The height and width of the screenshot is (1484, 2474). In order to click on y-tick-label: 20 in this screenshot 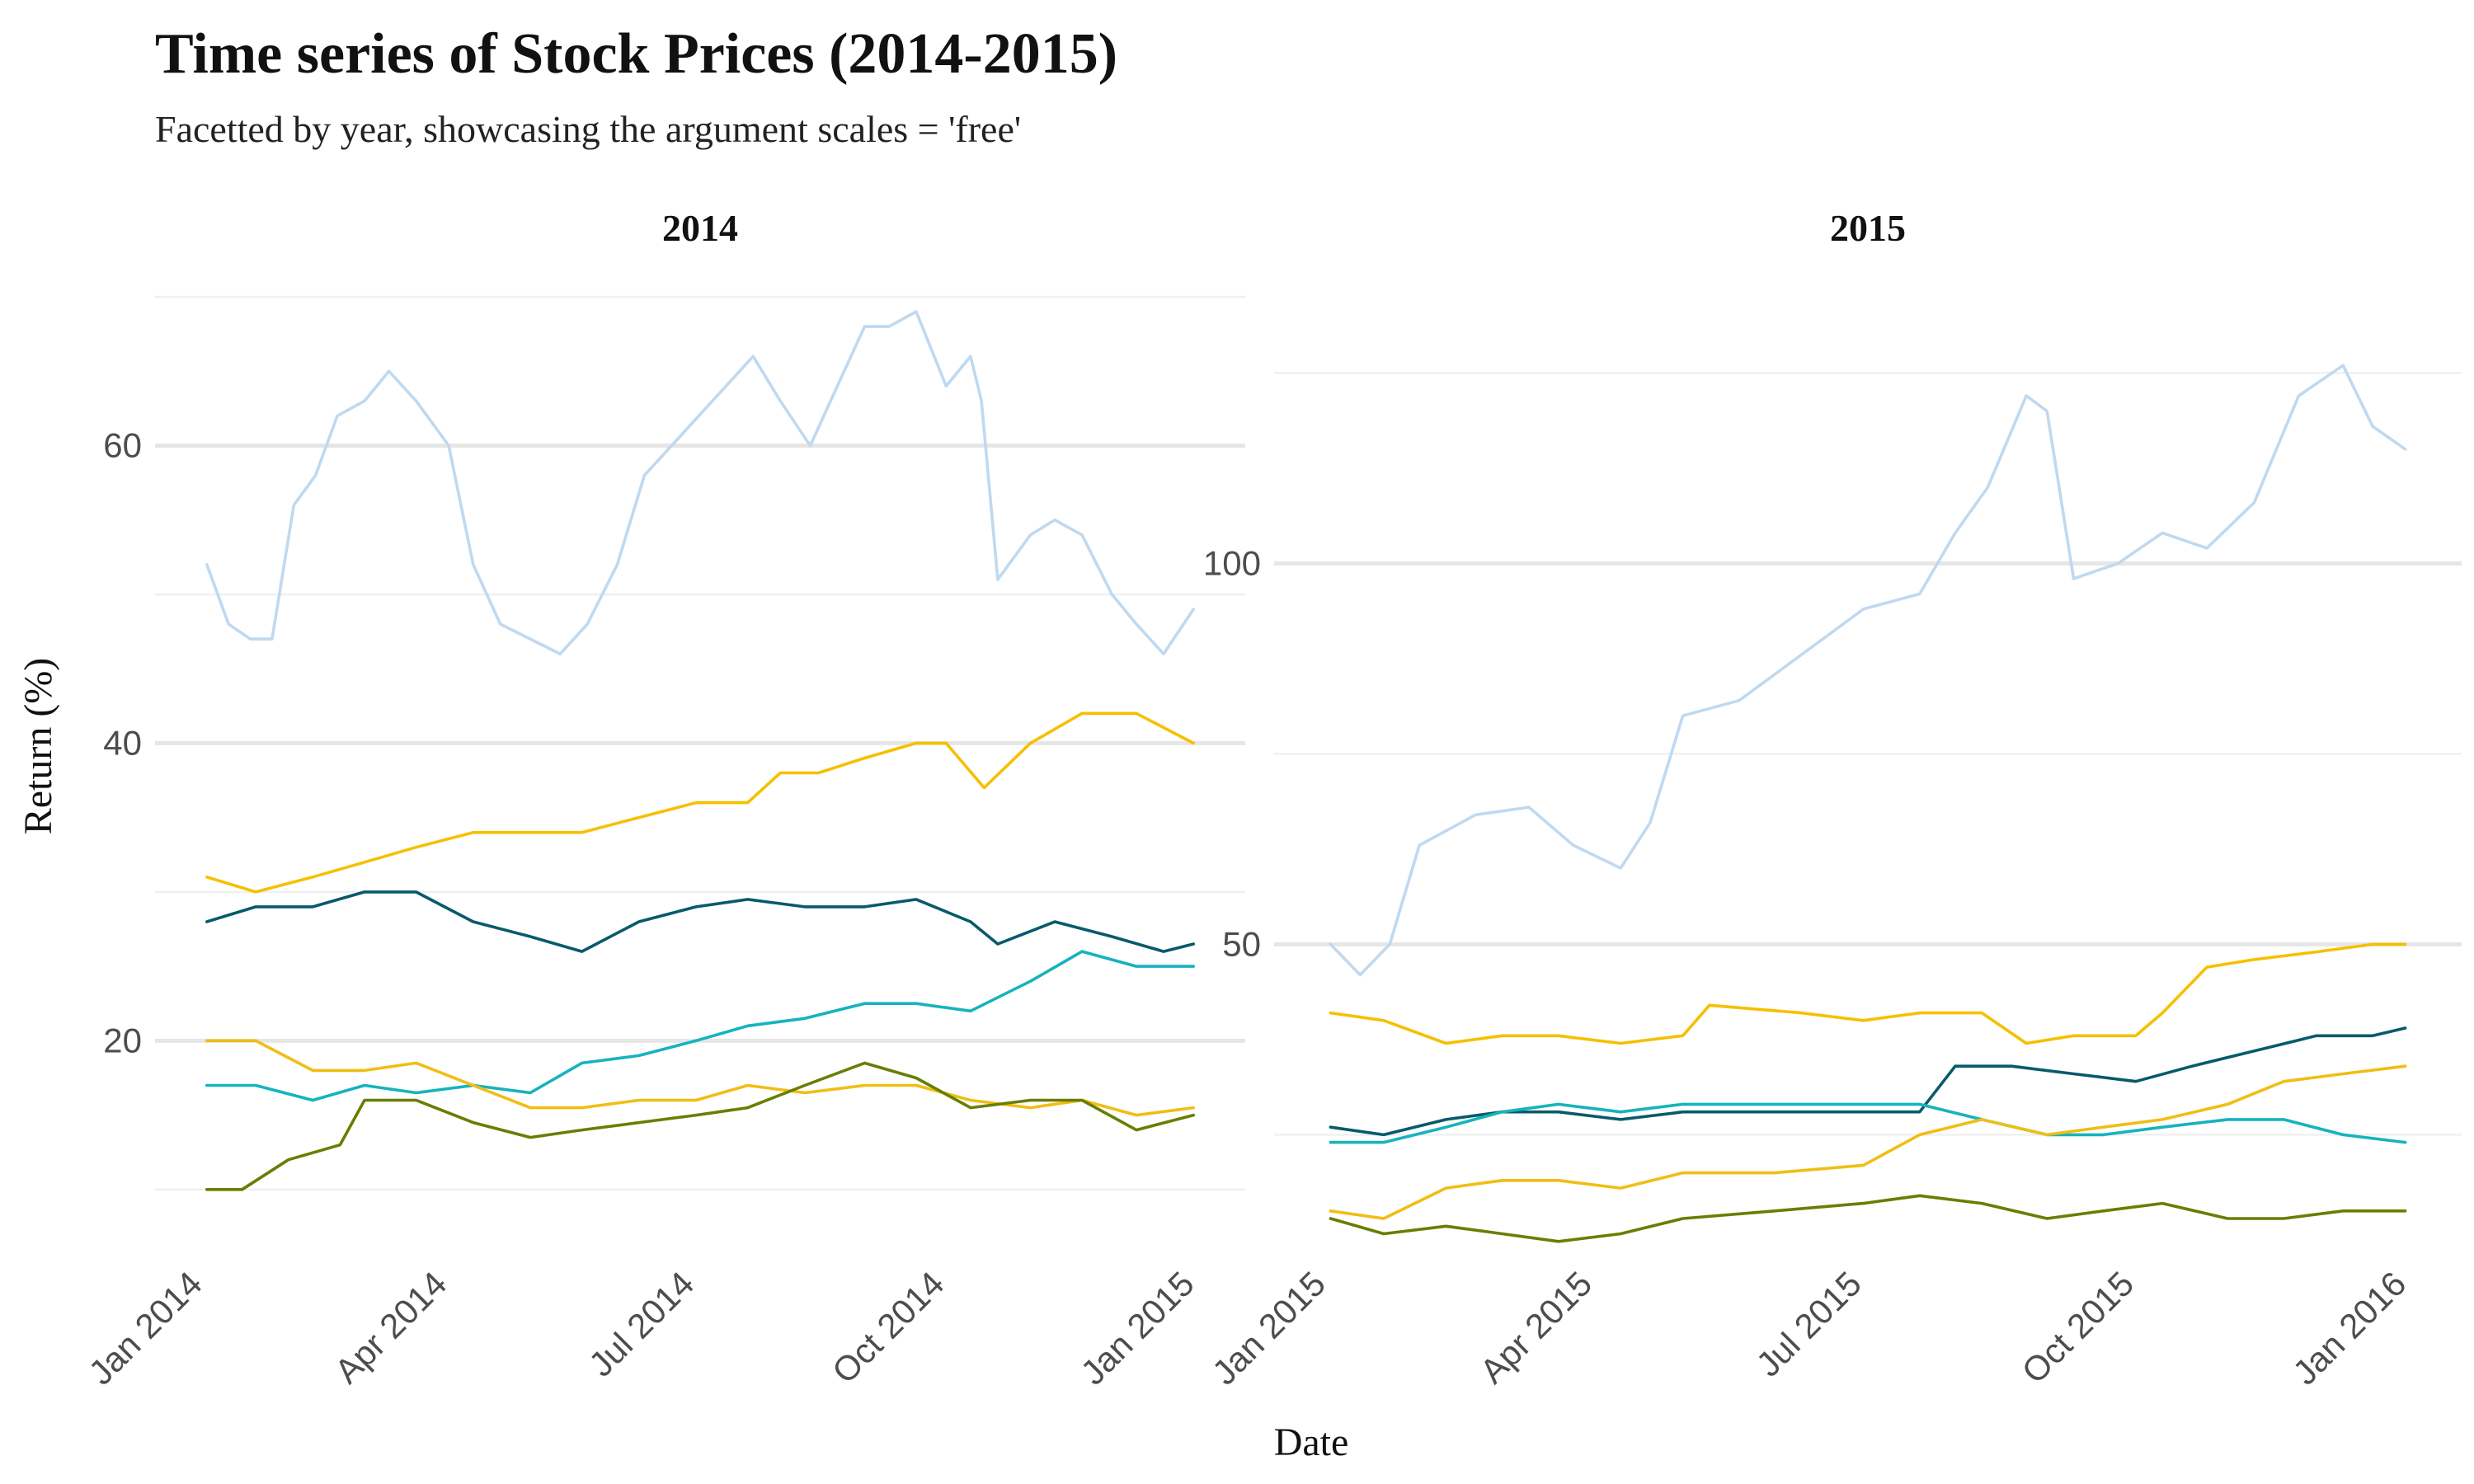, I will do `click(122, 1040)`.